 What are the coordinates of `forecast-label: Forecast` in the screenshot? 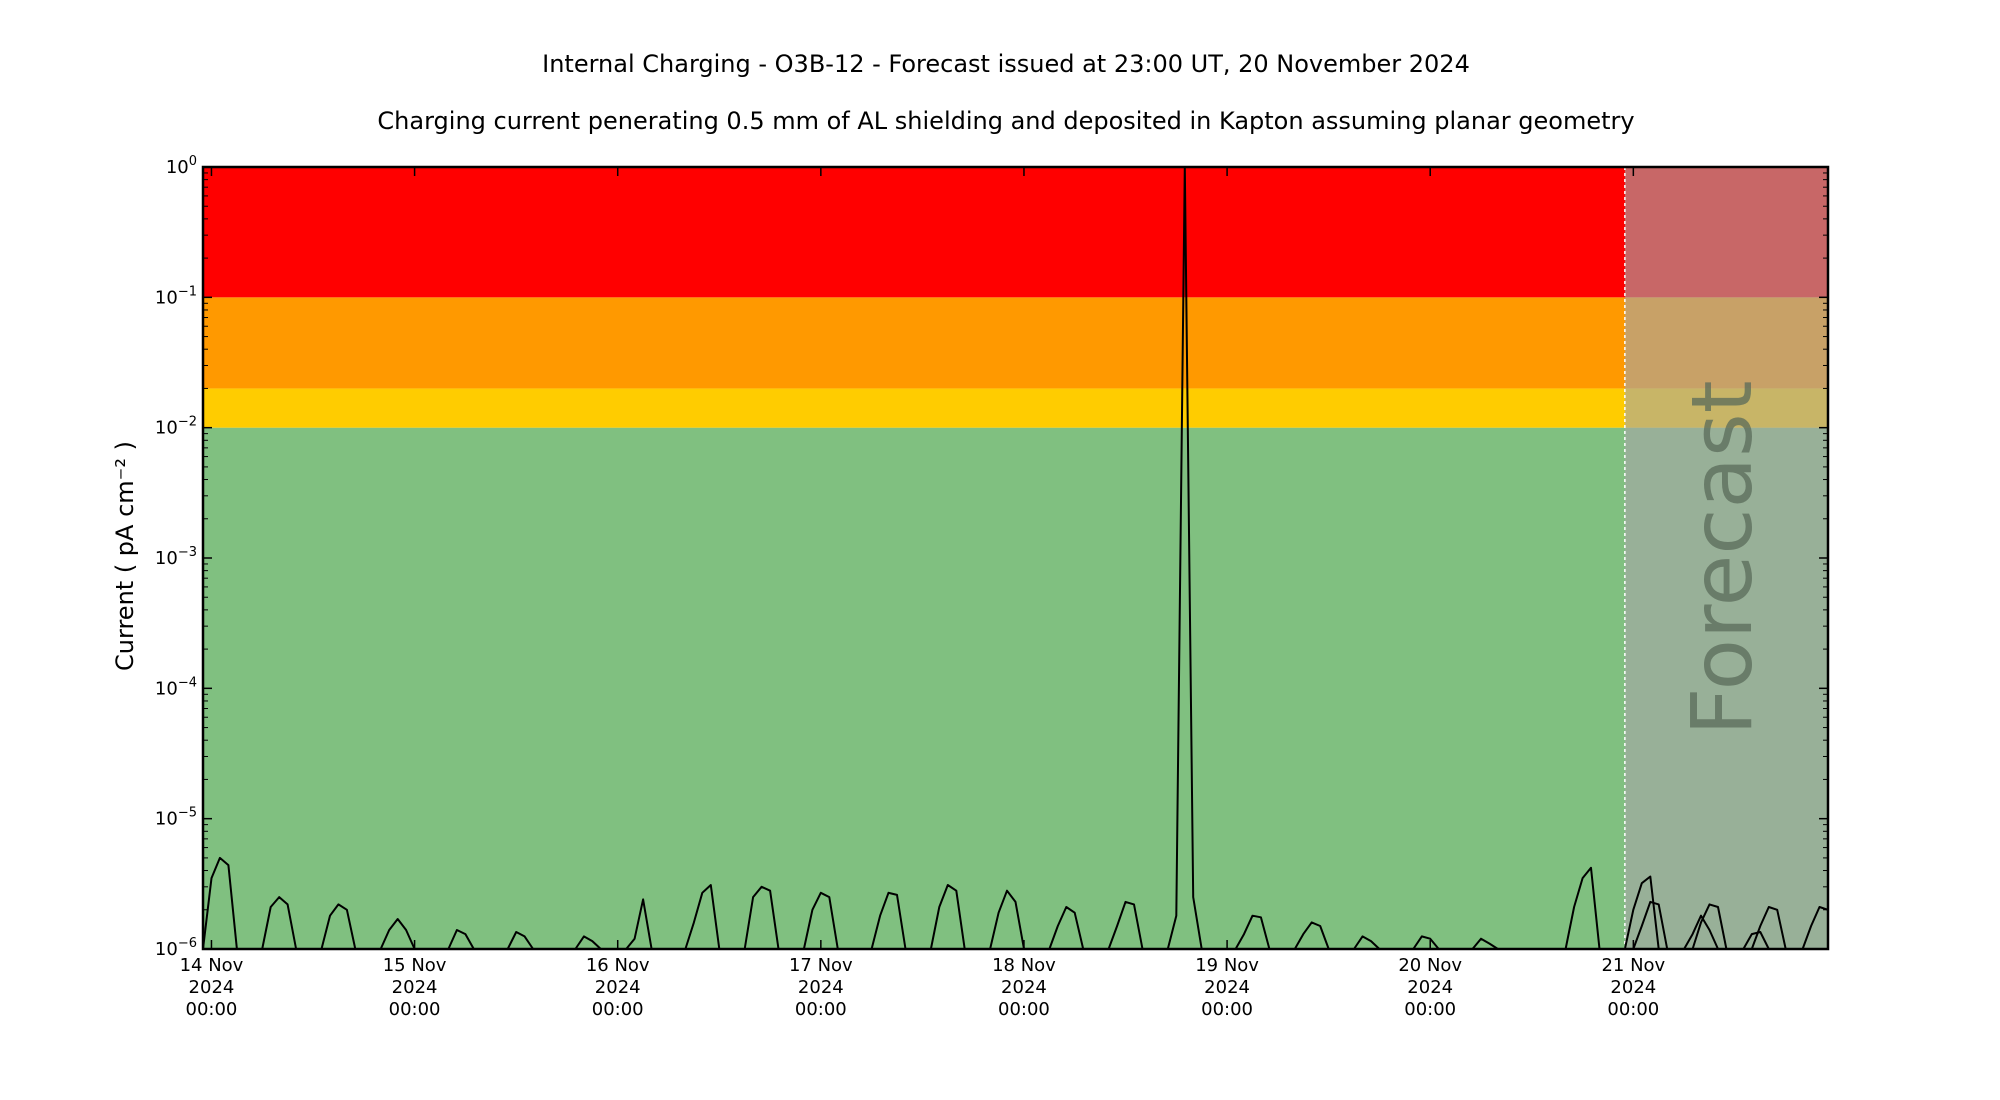 It's located at (1722, 557).